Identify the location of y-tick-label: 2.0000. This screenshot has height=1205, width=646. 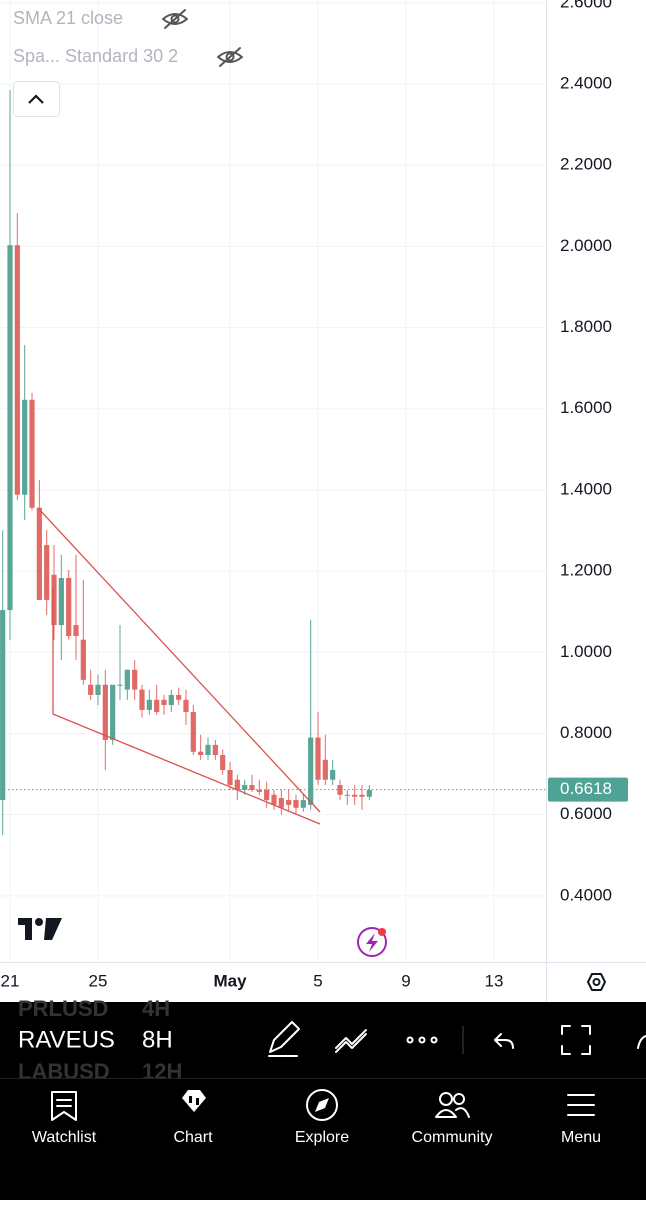
(586, 245).